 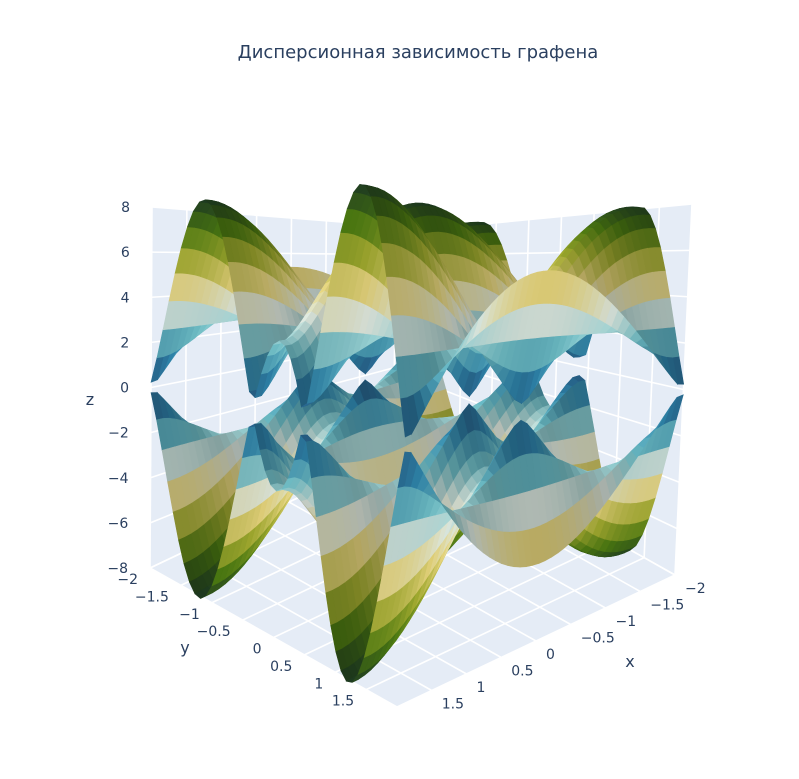 What do you see at coordinates (124, 343) in the screenshot?
I see `z-tick-label: 2` at bounding box center [124, 343].